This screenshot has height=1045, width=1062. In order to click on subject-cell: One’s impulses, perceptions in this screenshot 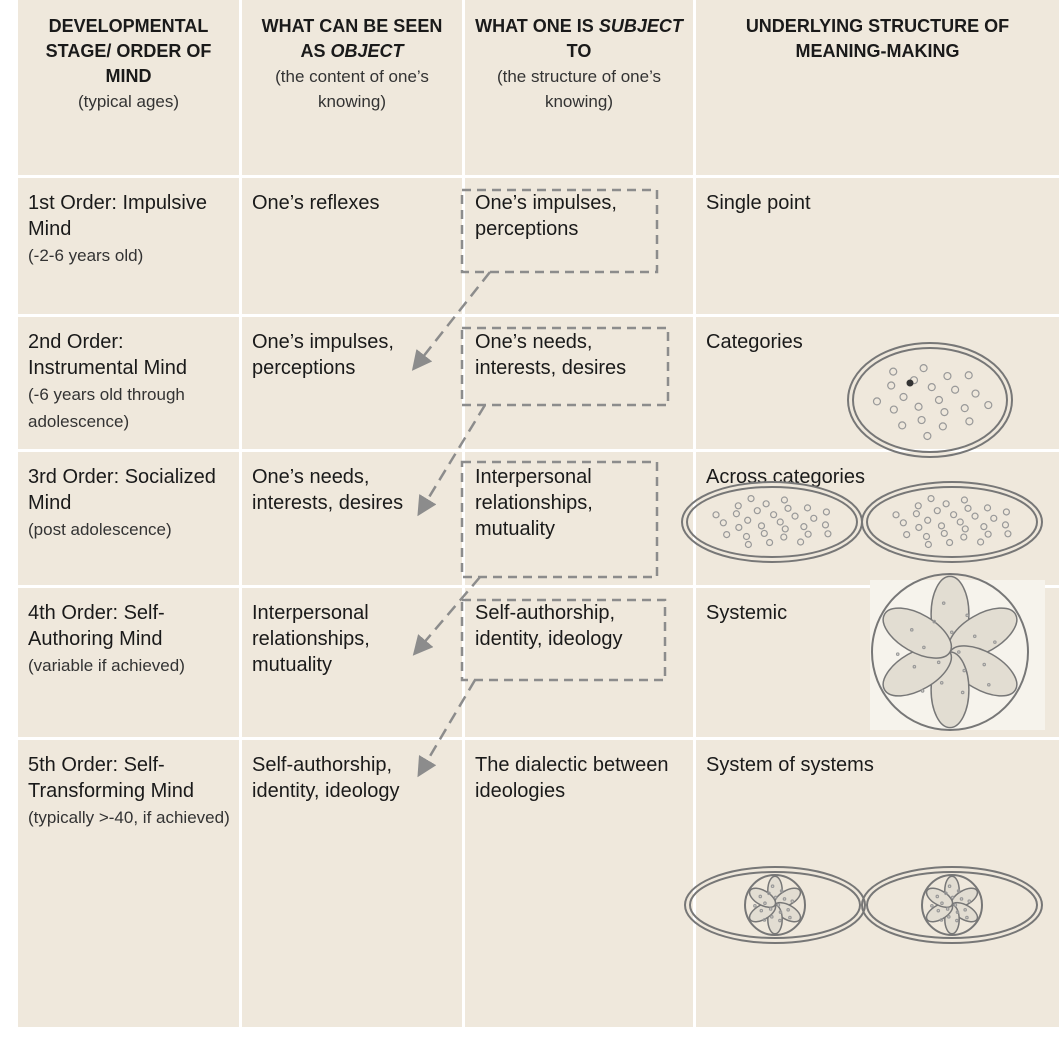, I will do `click(579, 246)`.